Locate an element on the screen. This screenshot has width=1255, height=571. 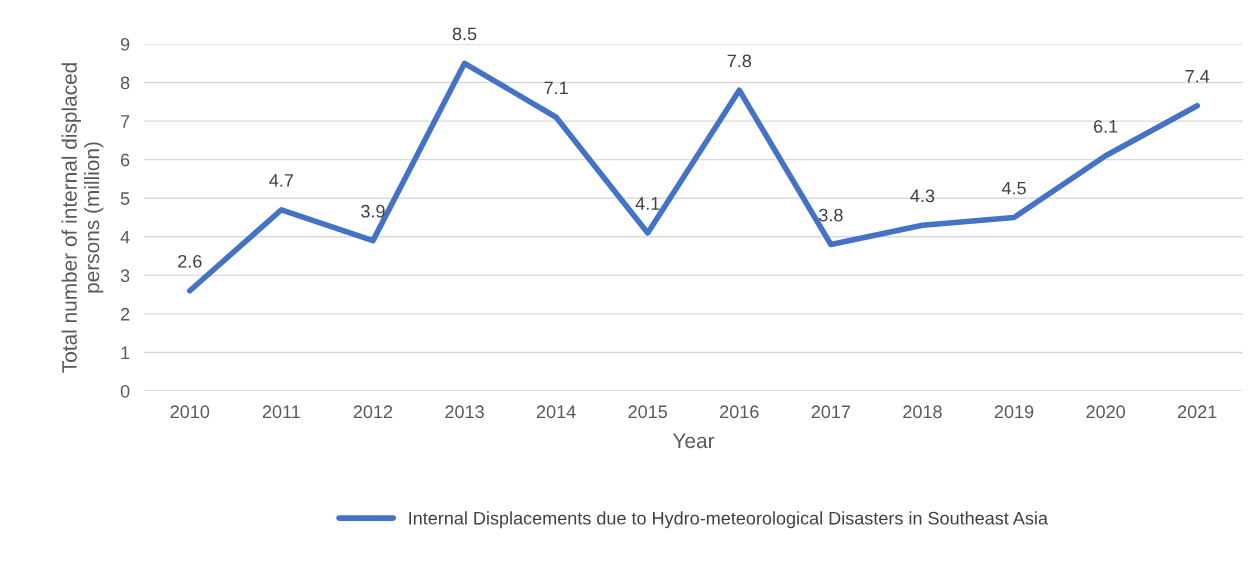
data-label: 8.5 is located at coordinates (464, 34).